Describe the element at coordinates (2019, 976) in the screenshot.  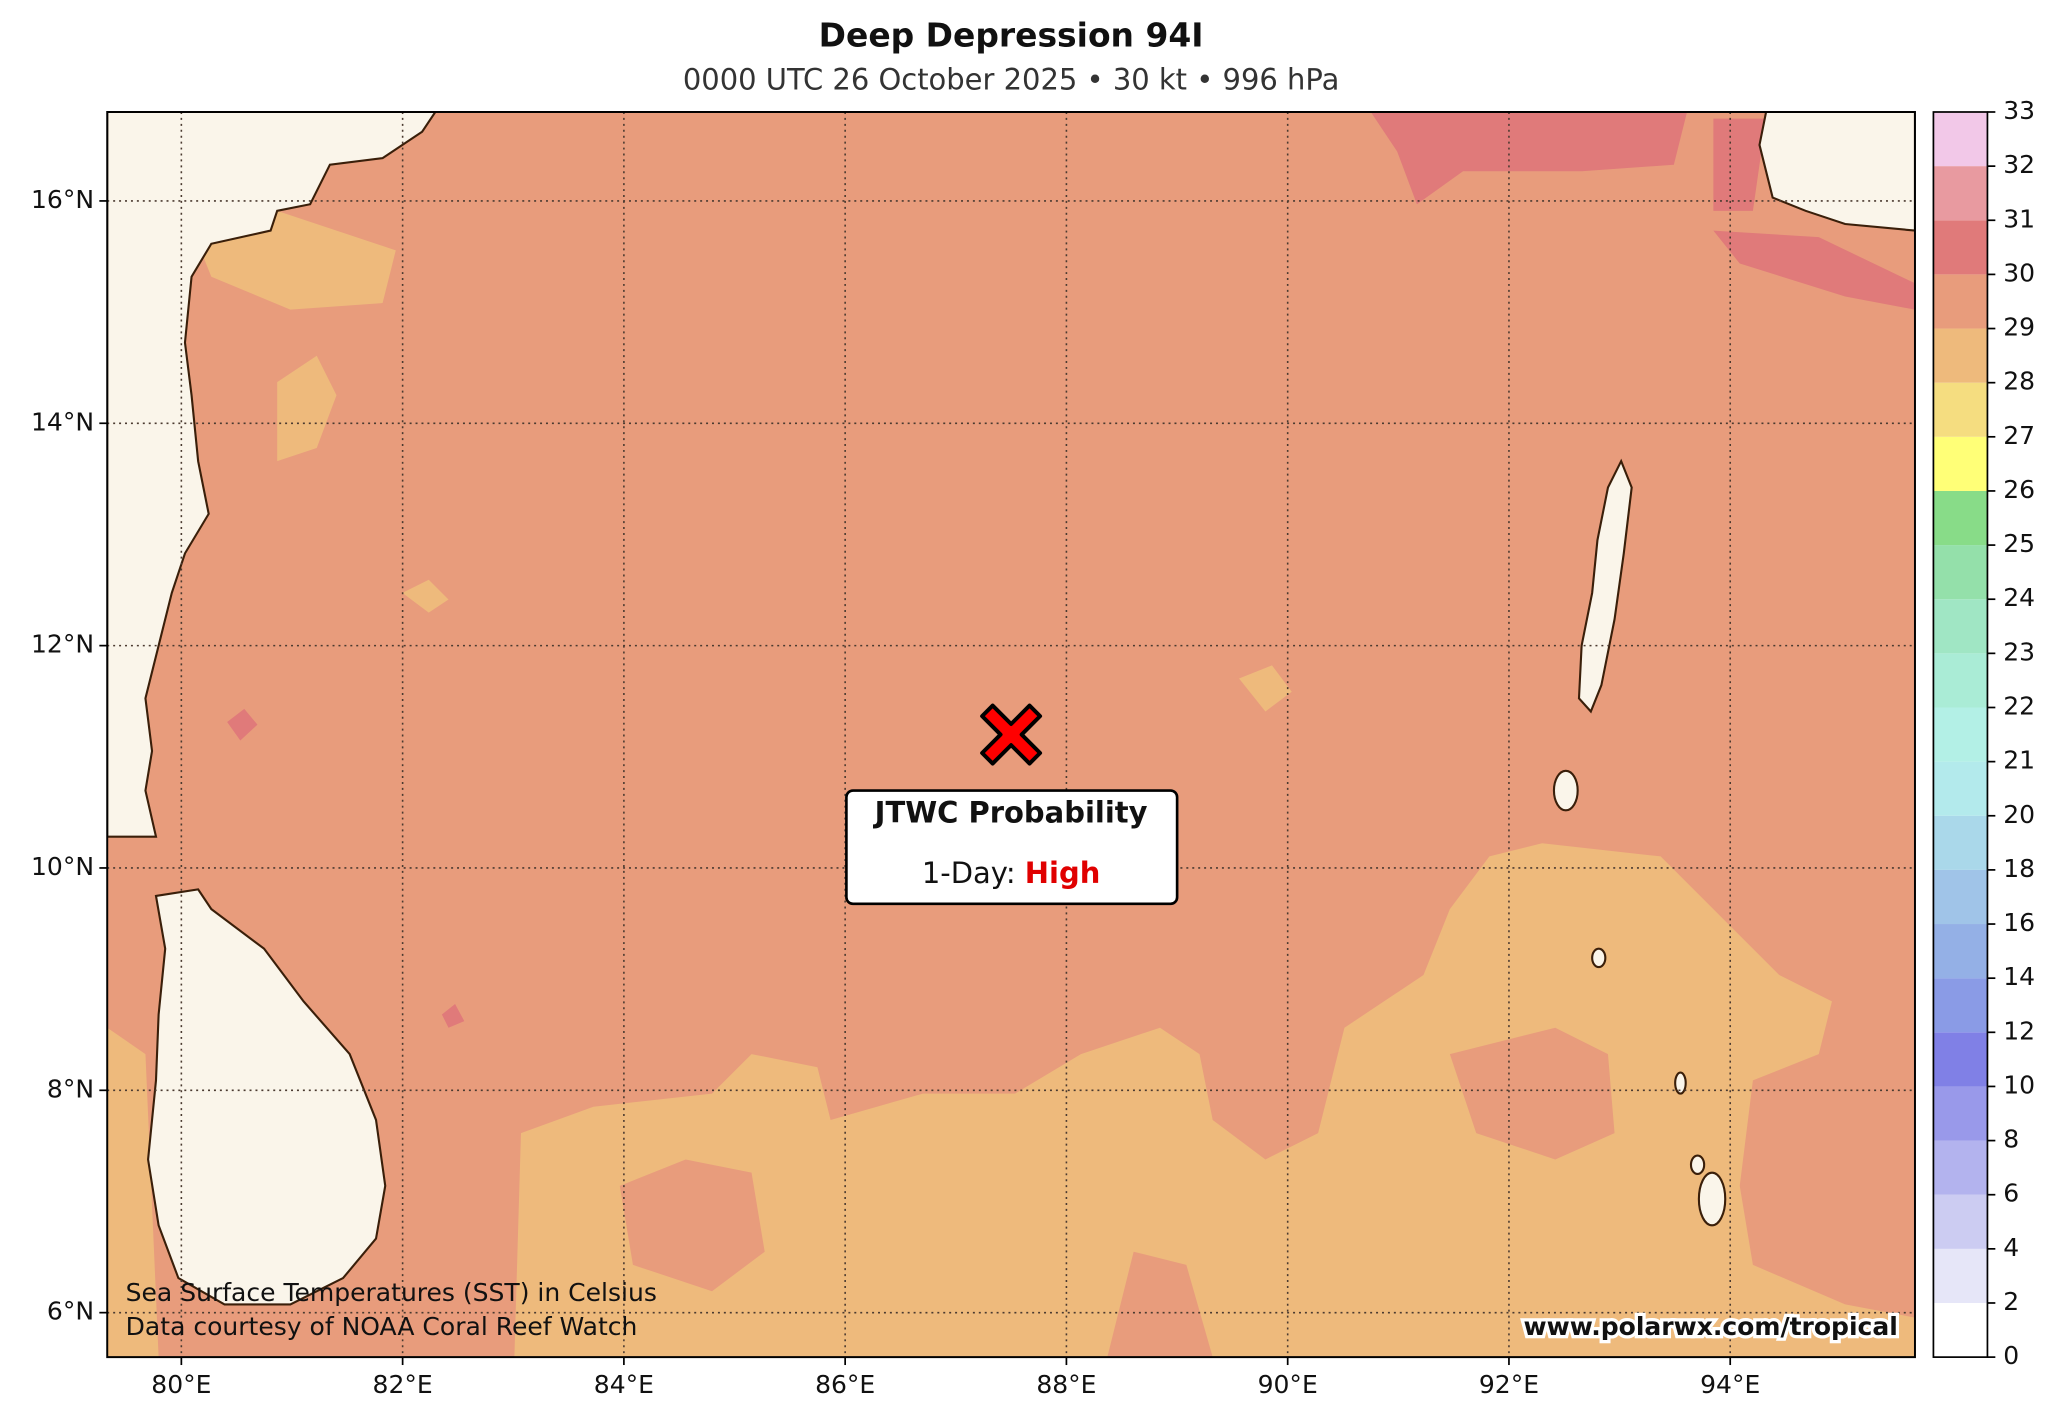
I see `colorbar-tick-label: 14` at that location.